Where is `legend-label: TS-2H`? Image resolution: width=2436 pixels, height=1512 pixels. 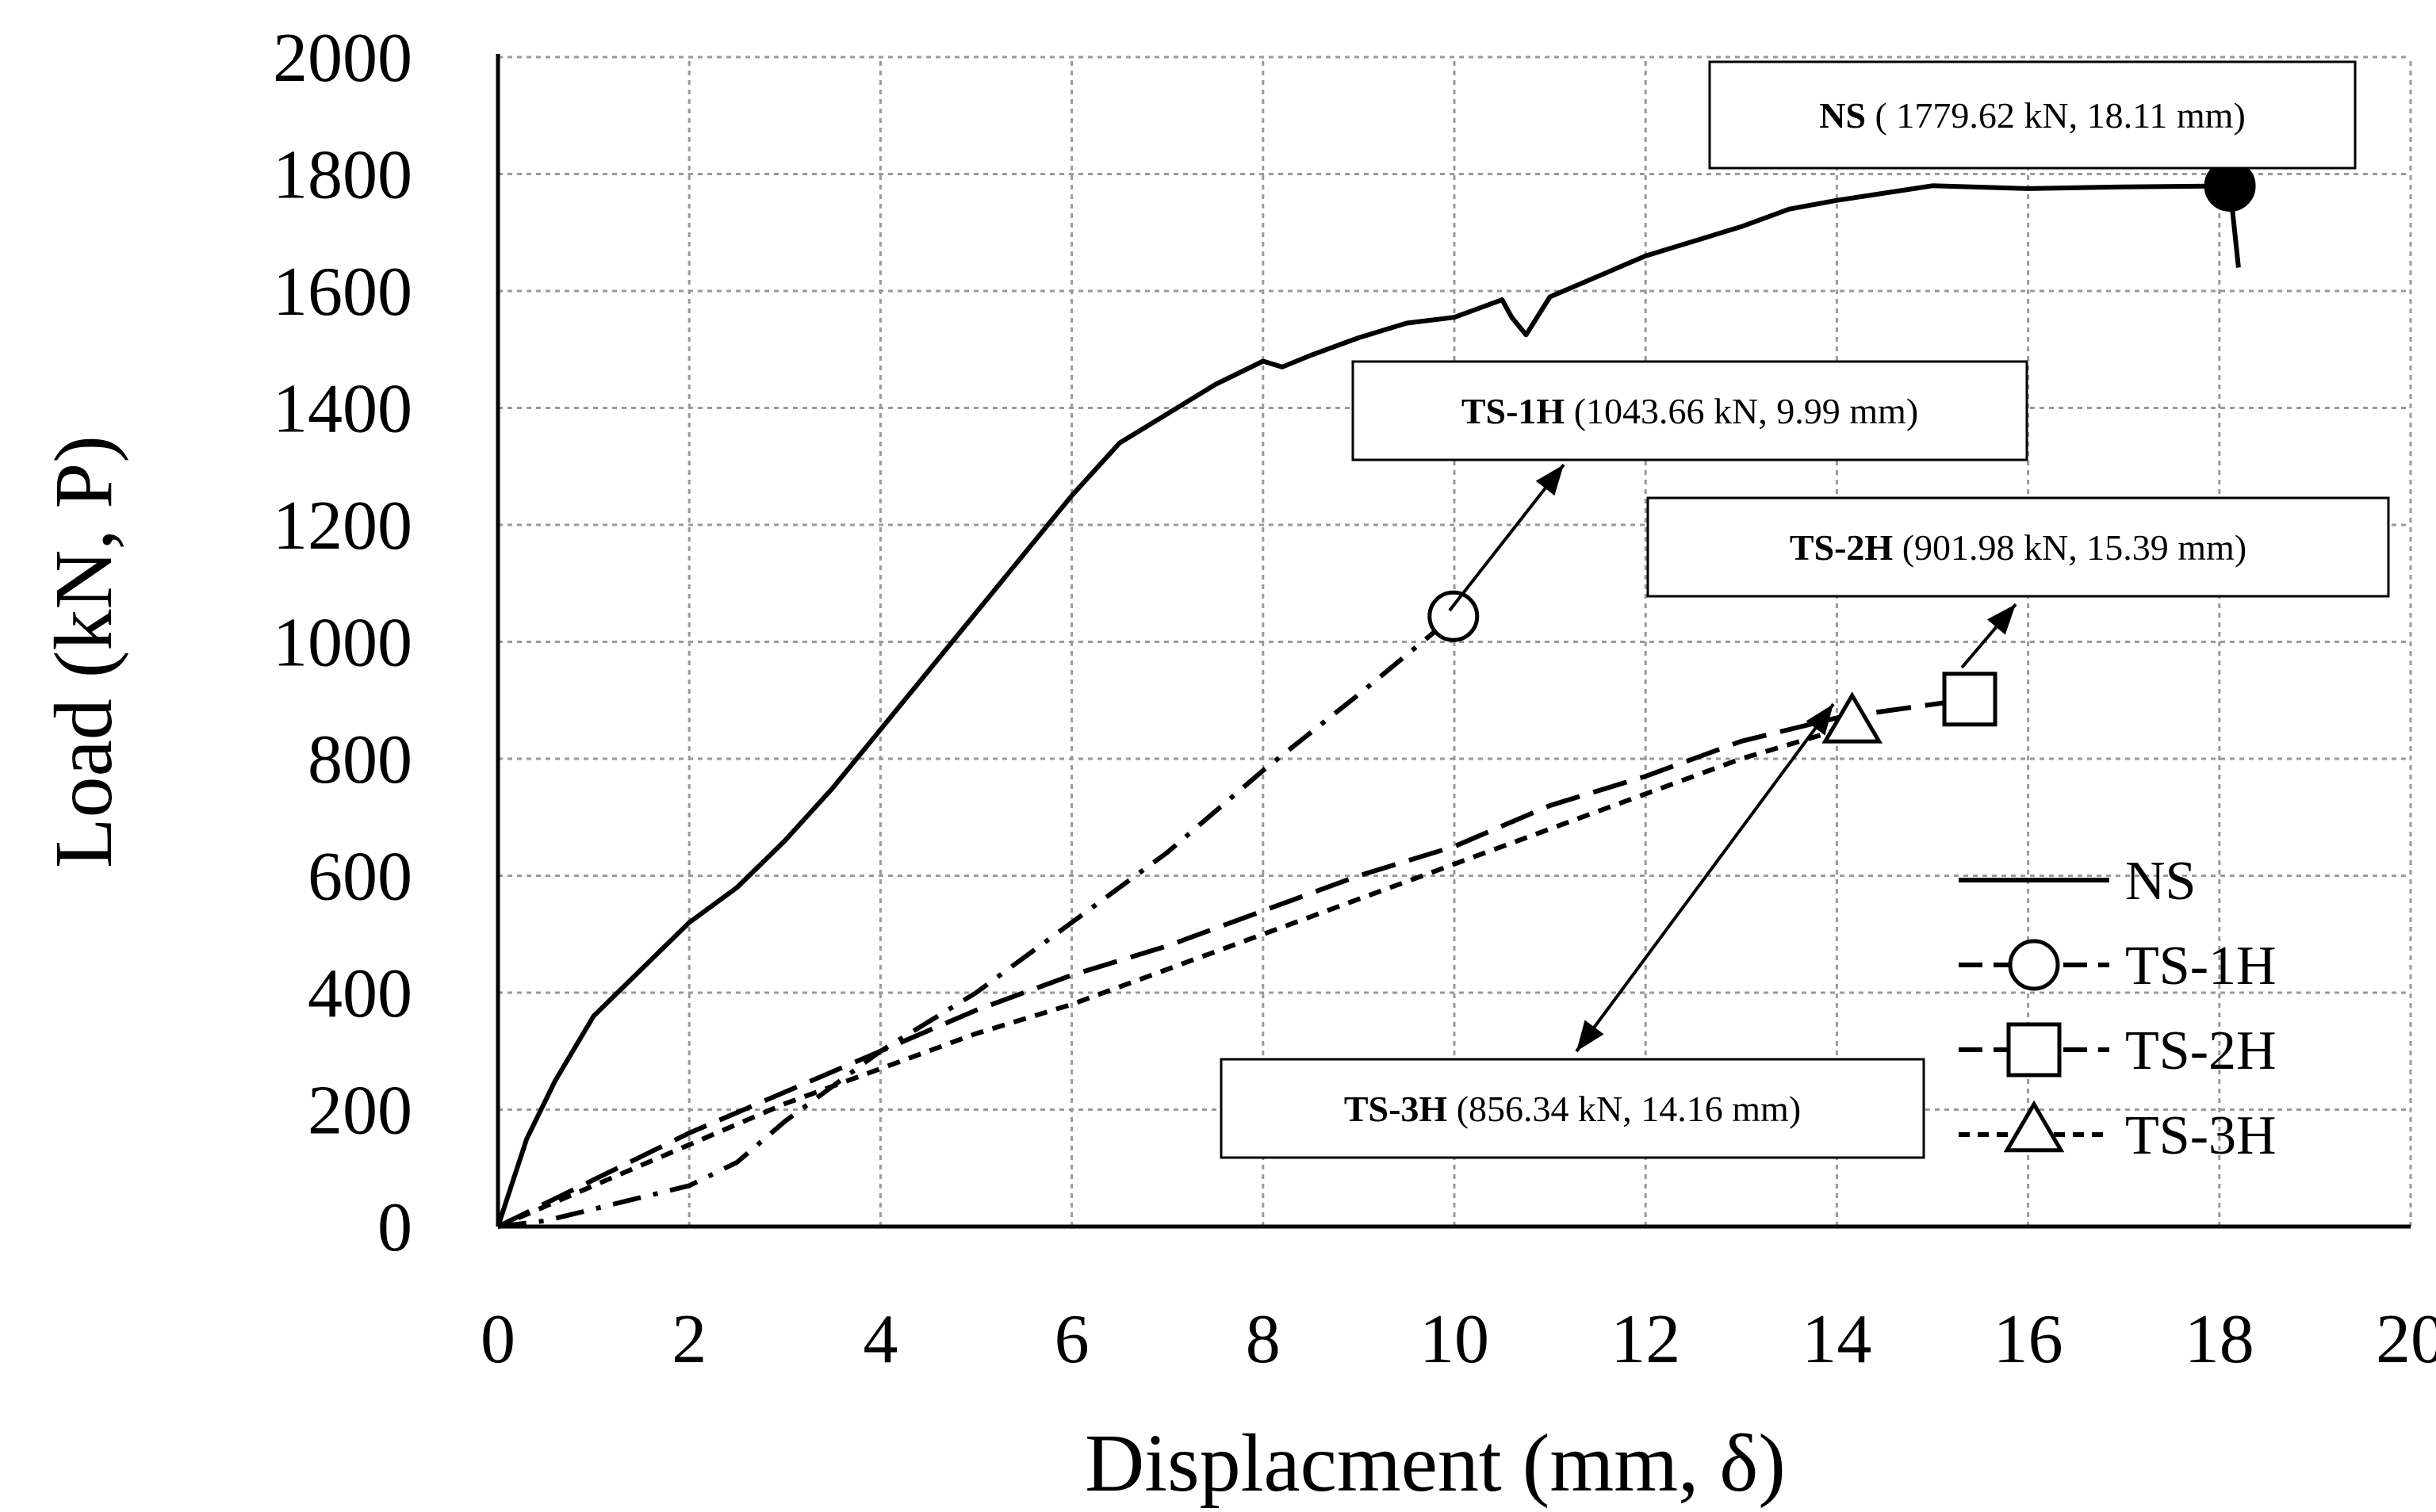
legend-label: TS-2H is located at coordinates (2201, 1050).